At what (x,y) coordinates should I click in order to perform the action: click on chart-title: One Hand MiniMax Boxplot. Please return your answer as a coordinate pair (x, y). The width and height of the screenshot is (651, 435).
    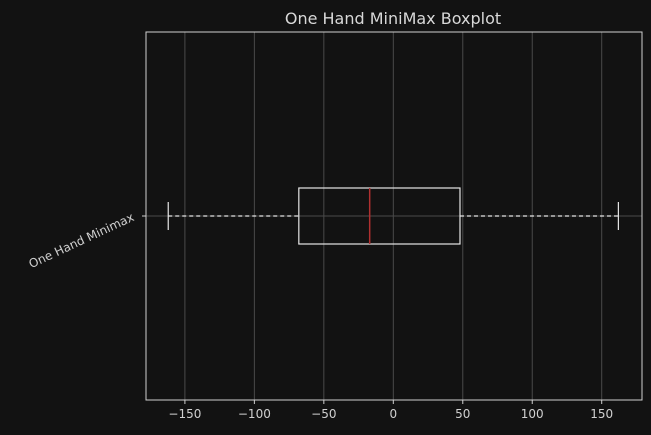
    Looking at the image, I should click on (393, 18).